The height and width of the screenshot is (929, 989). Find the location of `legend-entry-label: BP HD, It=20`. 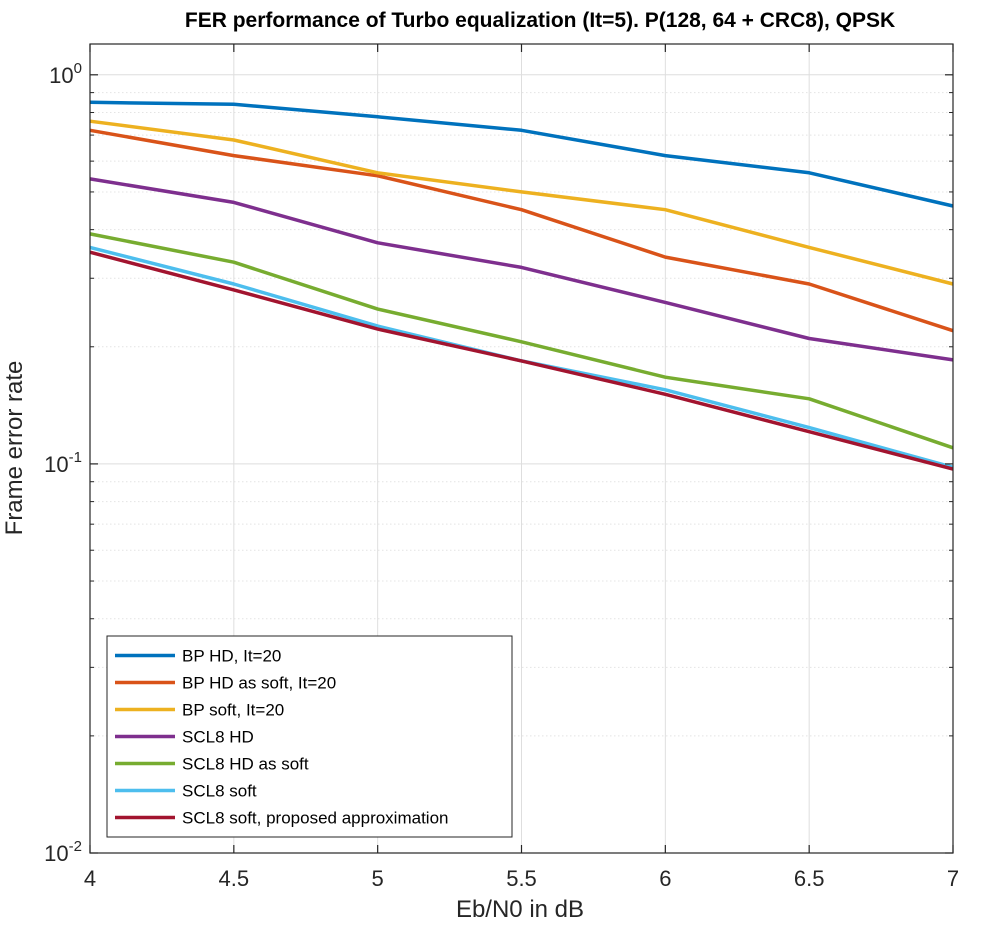

legend-entry-label: BP HD, It=20 is located at coordinates (231, 656).